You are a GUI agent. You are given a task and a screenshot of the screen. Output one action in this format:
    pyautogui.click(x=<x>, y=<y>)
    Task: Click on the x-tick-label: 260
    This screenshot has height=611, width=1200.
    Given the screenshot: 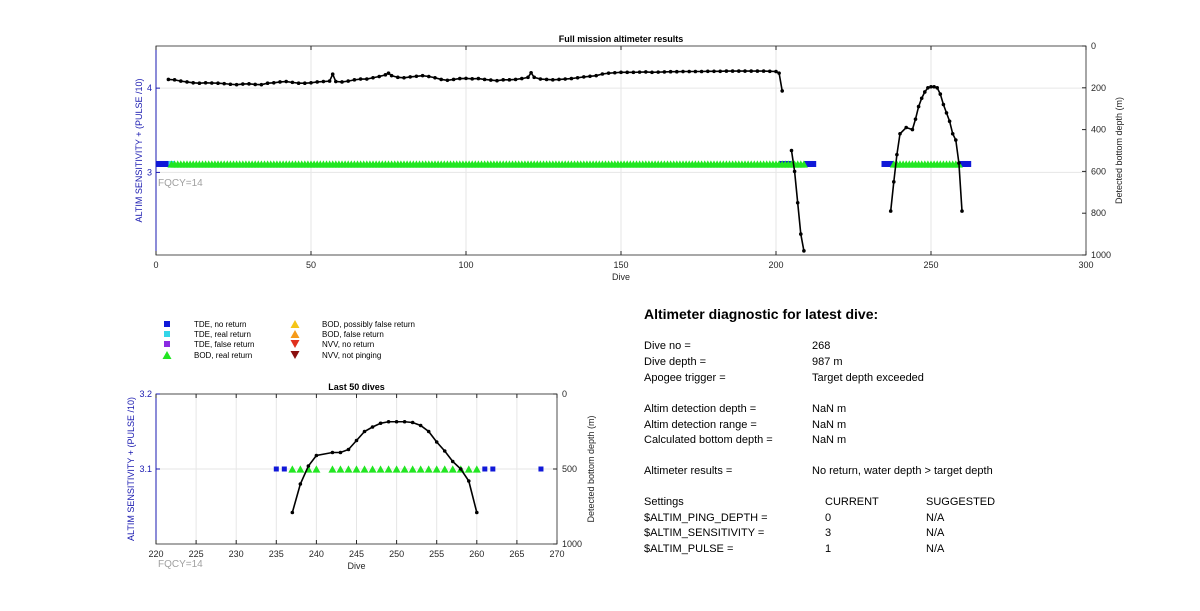 What is the action you would take?
    pyautogui.click(x=476, y=554)
    